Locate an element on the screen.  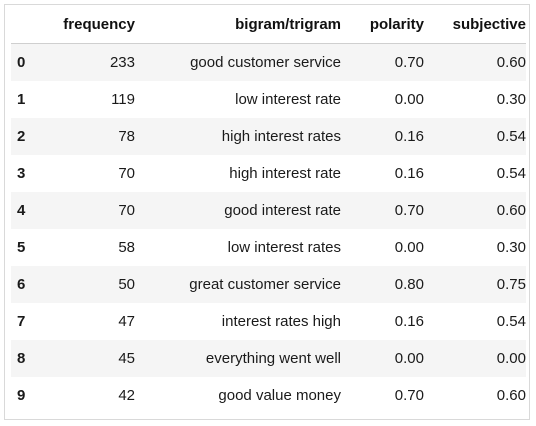
row-index-cell: 7 is located at coordinates (21, 321).